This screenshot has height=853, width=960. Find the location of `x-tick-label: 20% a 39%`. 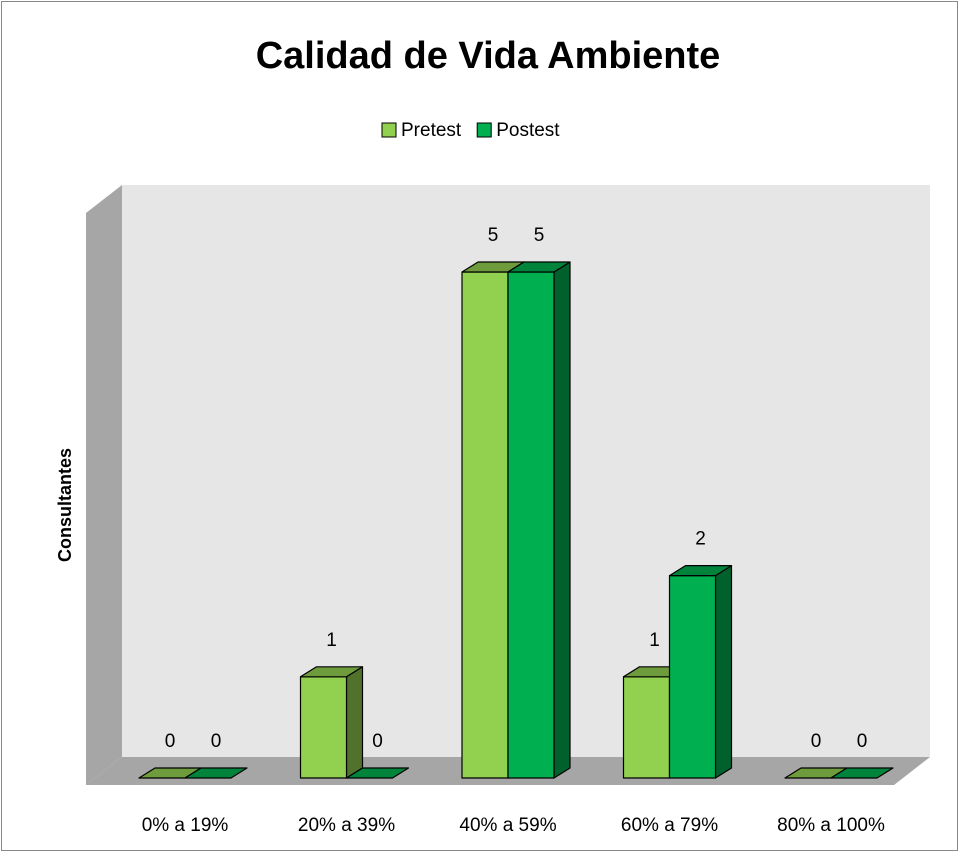

x-tick-label: 20% a 39% is located at coordinates (346, 825).